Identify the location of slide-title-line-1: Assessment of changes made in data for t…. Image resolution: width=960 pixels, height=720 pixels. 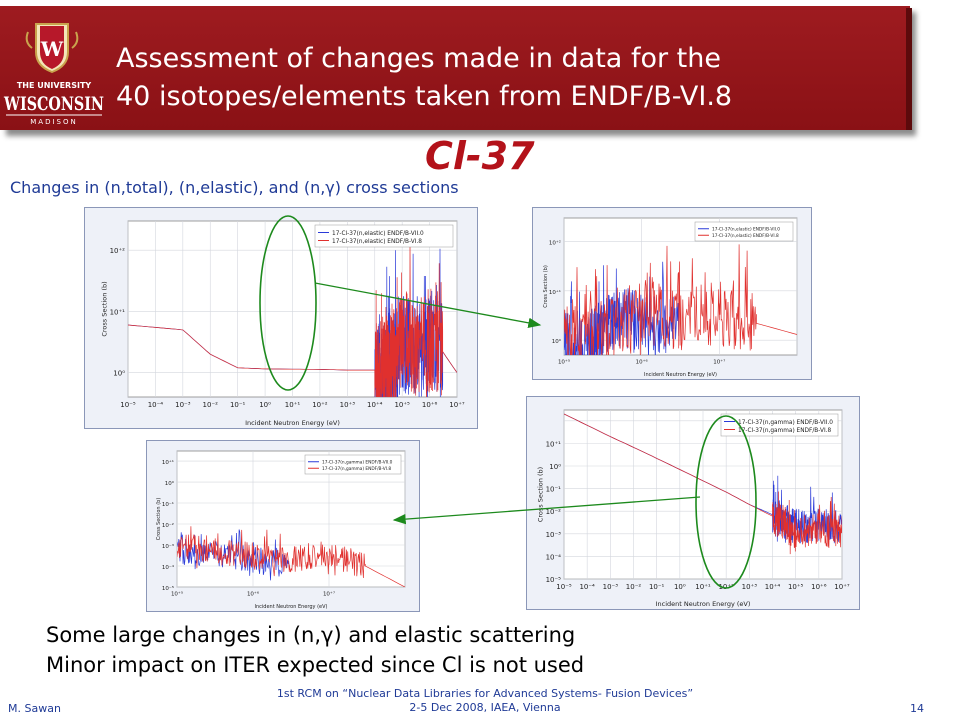
(418, 58).